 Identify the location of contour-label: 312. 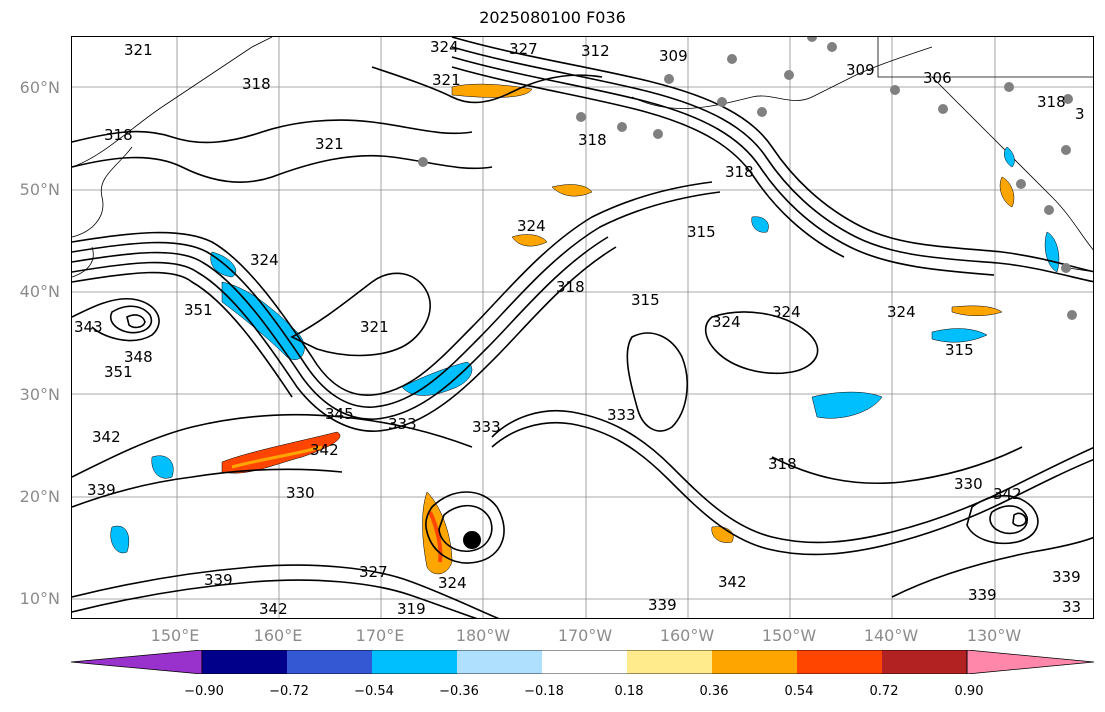
(595, 51).